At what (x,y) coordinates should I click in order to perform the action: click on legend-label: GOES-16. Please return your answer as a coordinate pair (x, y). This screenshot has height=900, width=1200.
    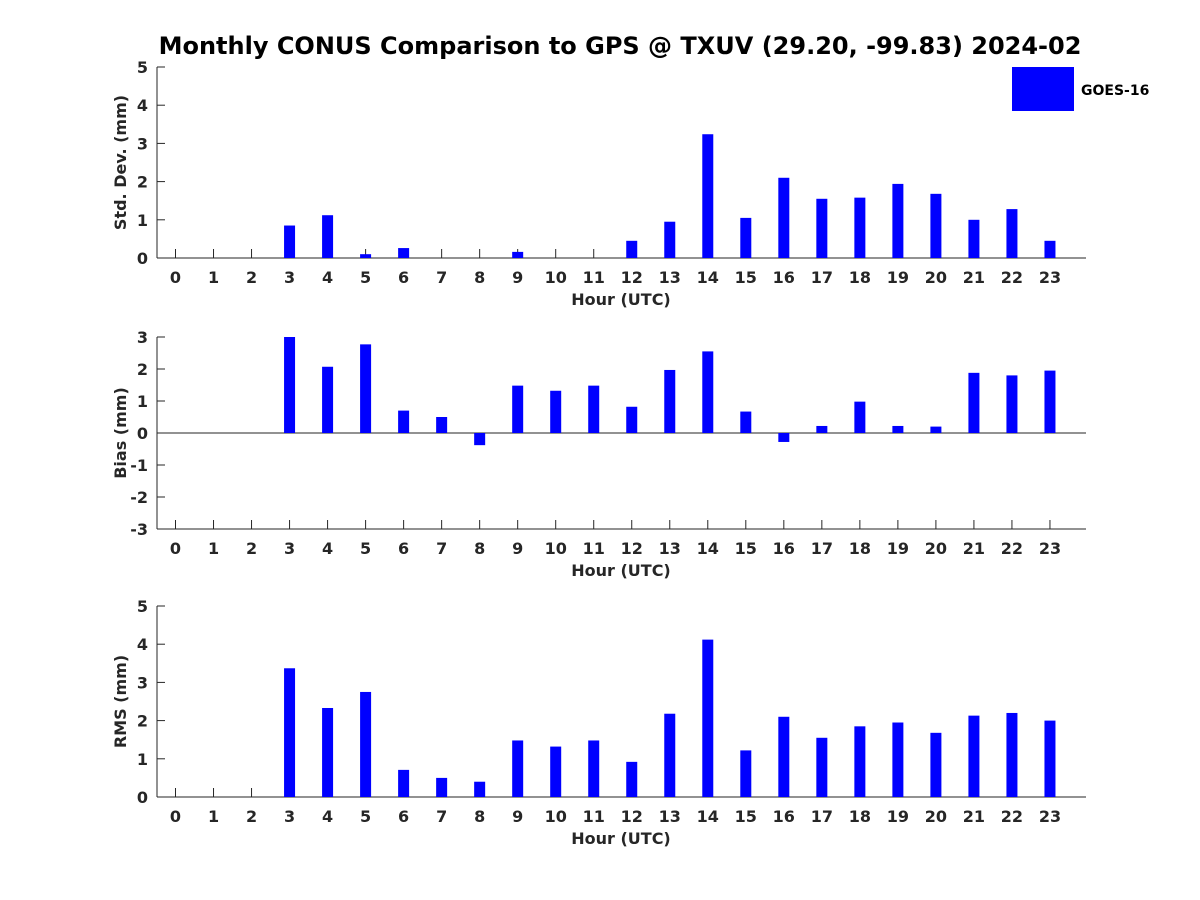
    Looking at the image, I should click on (1115, 91).